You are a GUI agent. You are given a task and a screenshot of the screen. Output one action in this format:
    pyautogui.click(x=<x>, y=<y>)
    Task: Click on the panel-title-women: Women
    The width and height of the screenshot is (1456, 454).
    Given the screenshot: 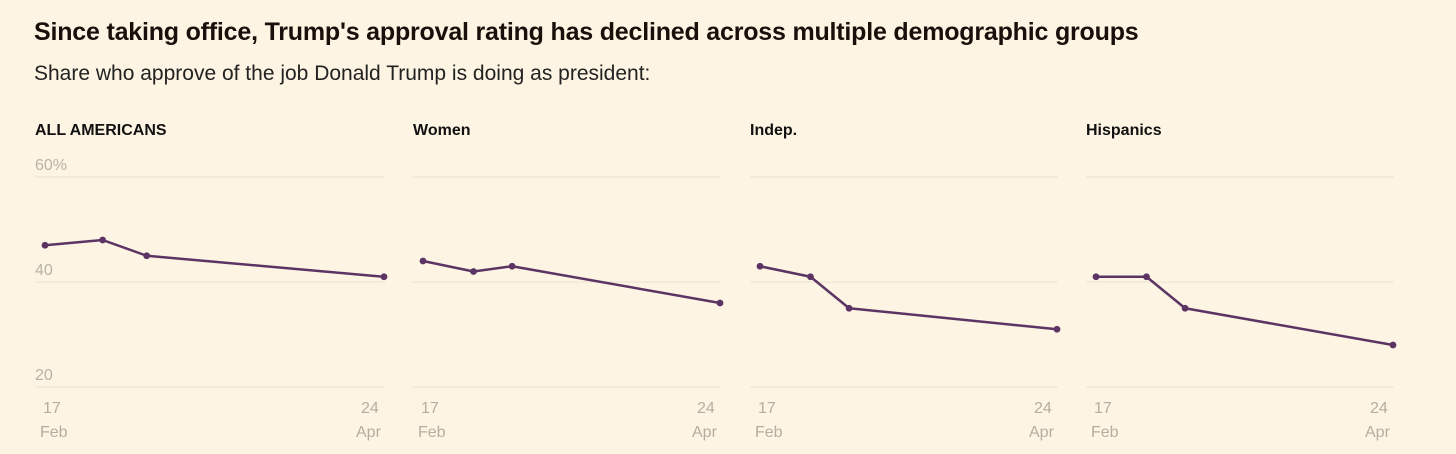 What is the action you would take?
    pyautogui.click(x=442, y=130)
    